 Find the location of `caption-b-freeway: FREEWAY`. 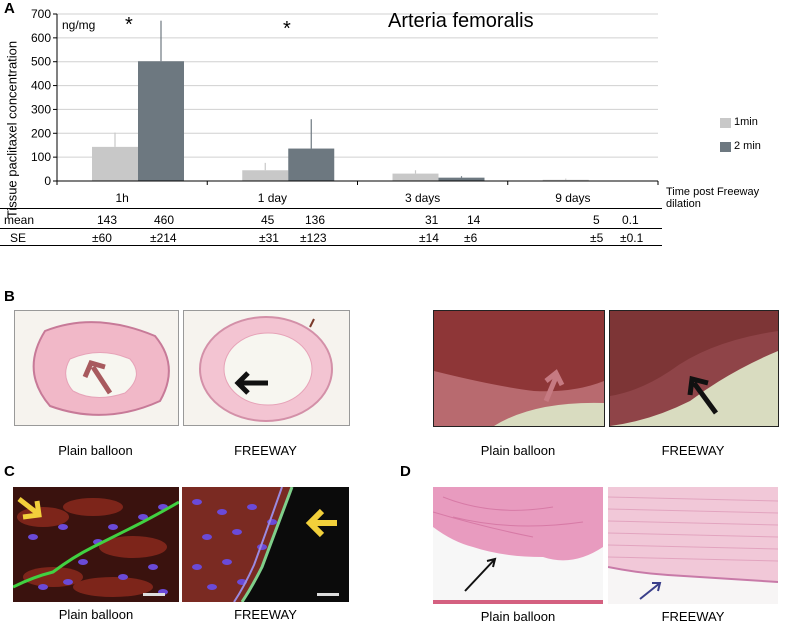

caption-b-freeway: FREEWAY is located at coordinates (265, 450).